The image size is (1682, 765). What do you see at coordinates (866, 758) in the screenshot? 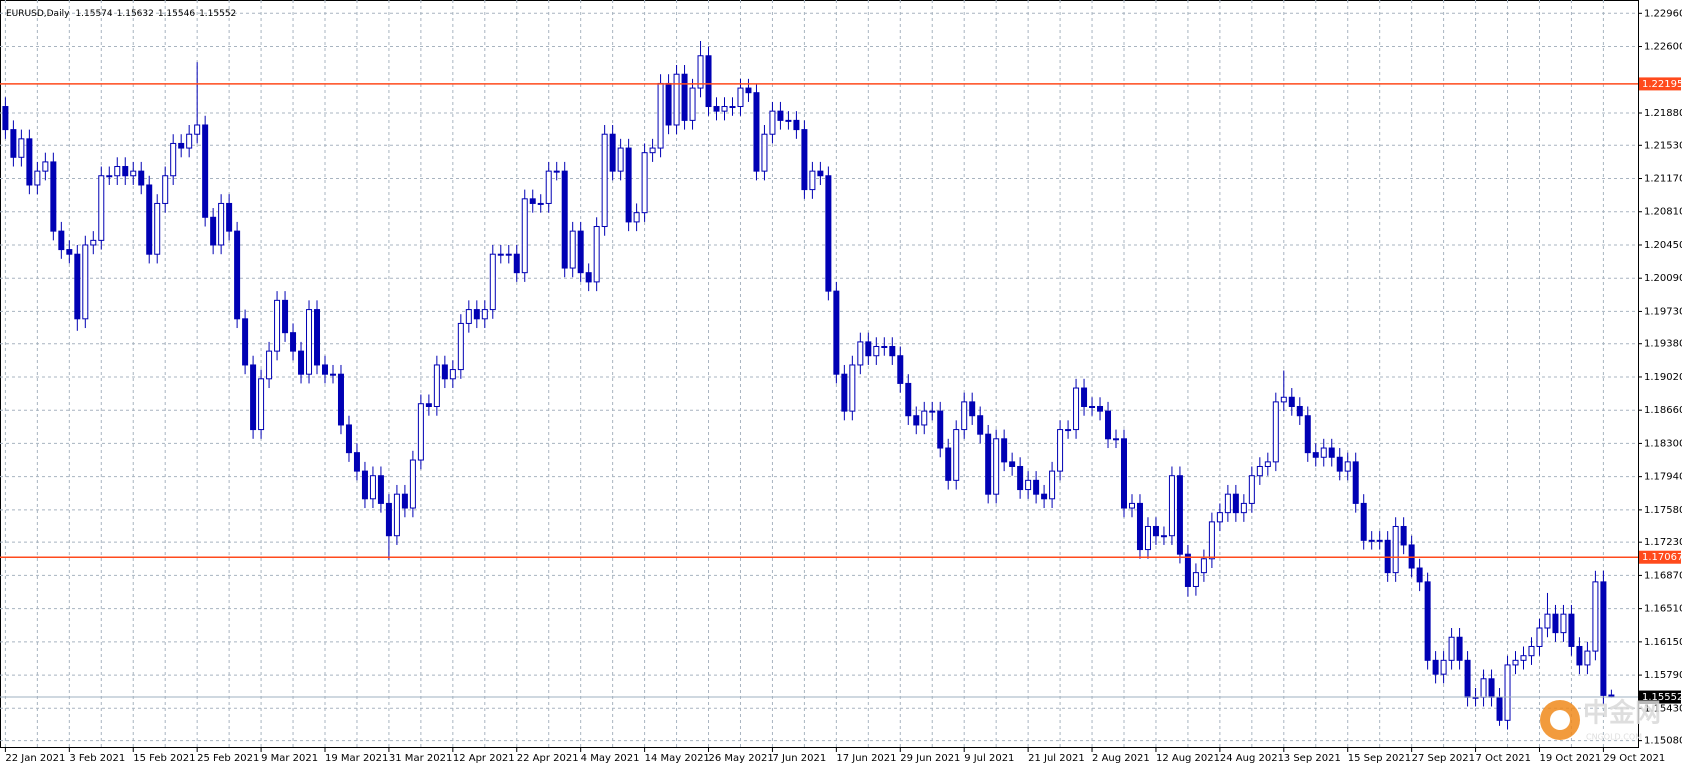
I see `x-tick-label: 17 Jun 2021` at bounding box center [866, 758].